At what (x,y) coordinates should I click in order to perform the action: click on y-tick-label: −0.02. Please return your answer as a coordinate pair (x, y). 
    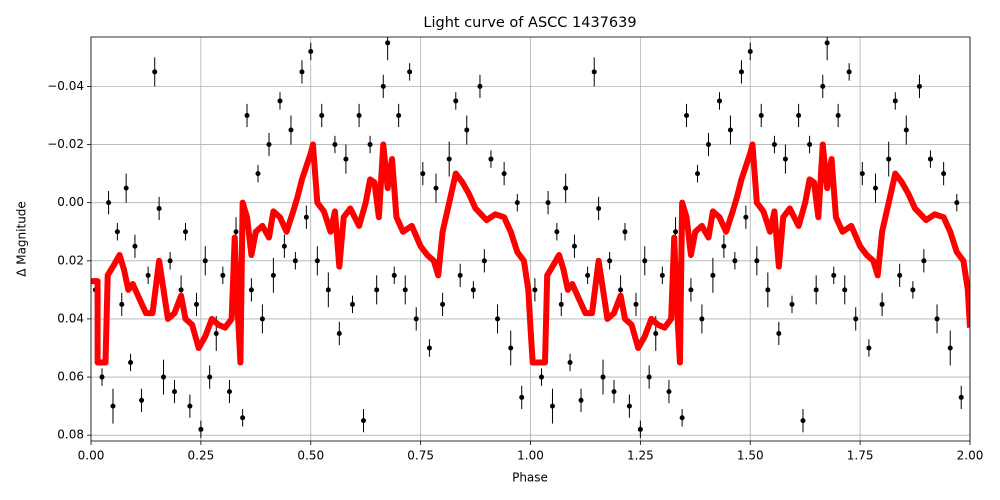
    Looking at the image, I should click on (65, 144).